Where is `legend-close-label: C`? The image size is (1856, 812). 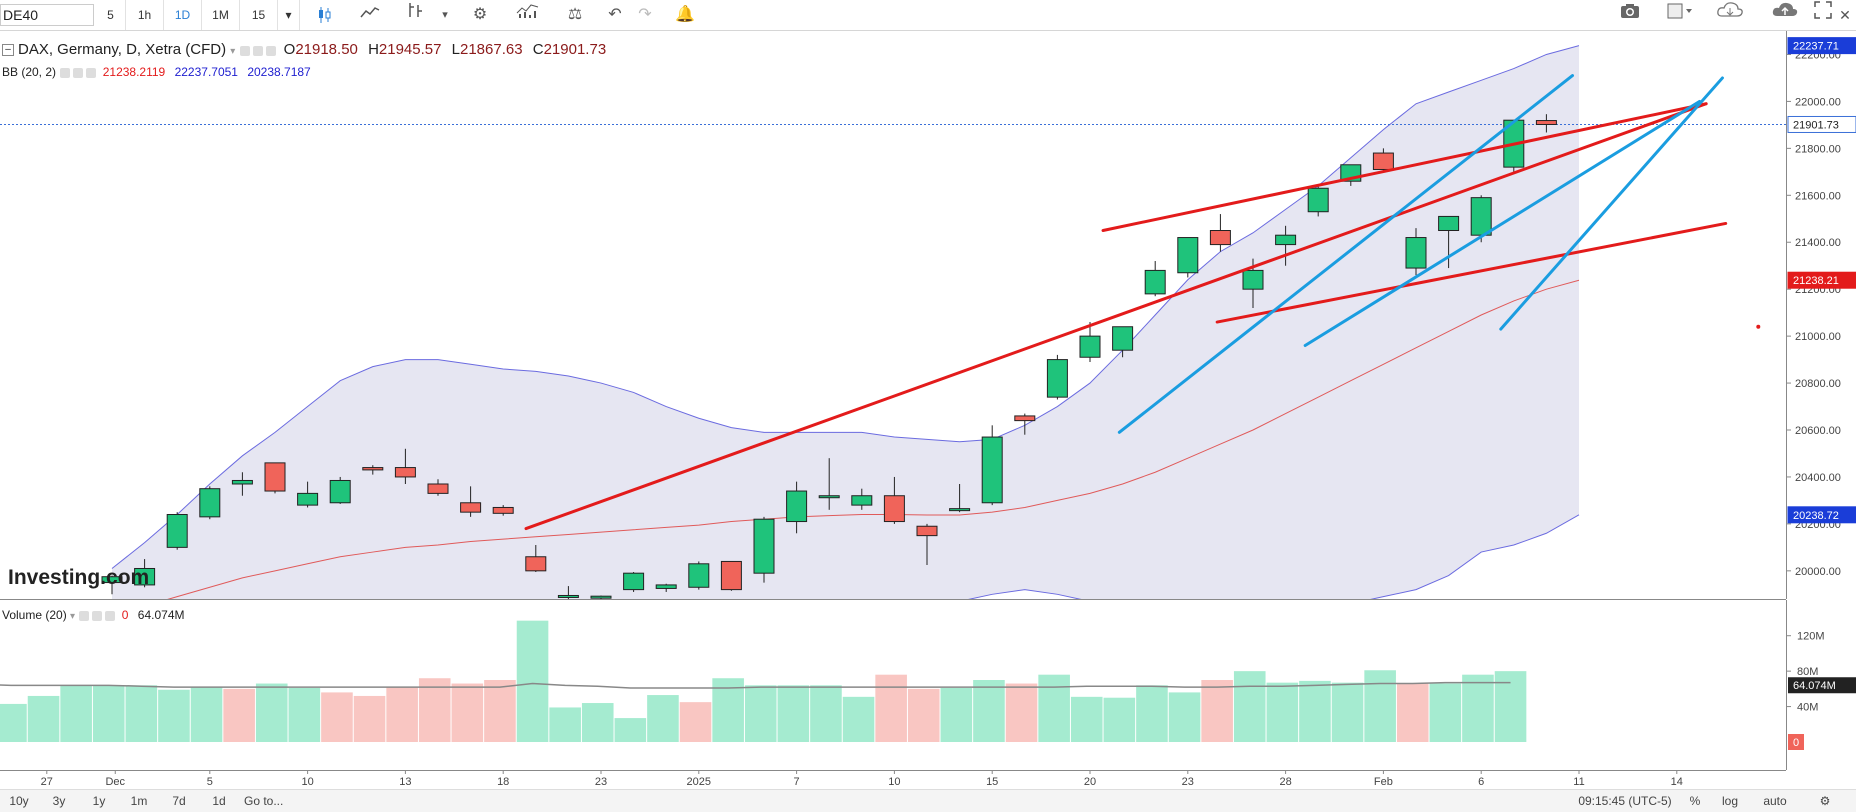 legend-close-label: C is located at coordinates (538, 49).